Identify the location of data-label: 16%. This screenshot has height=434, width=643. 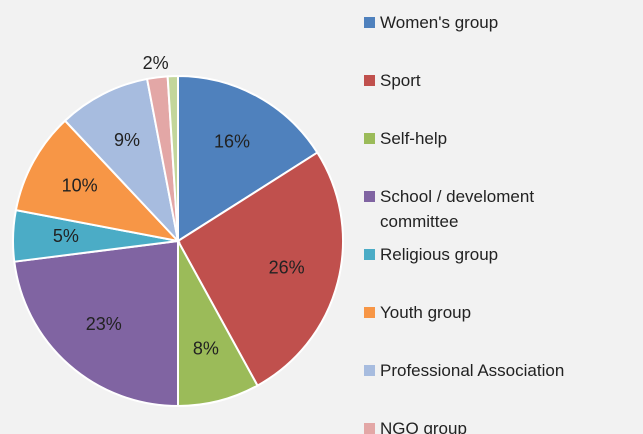
(232, 141).